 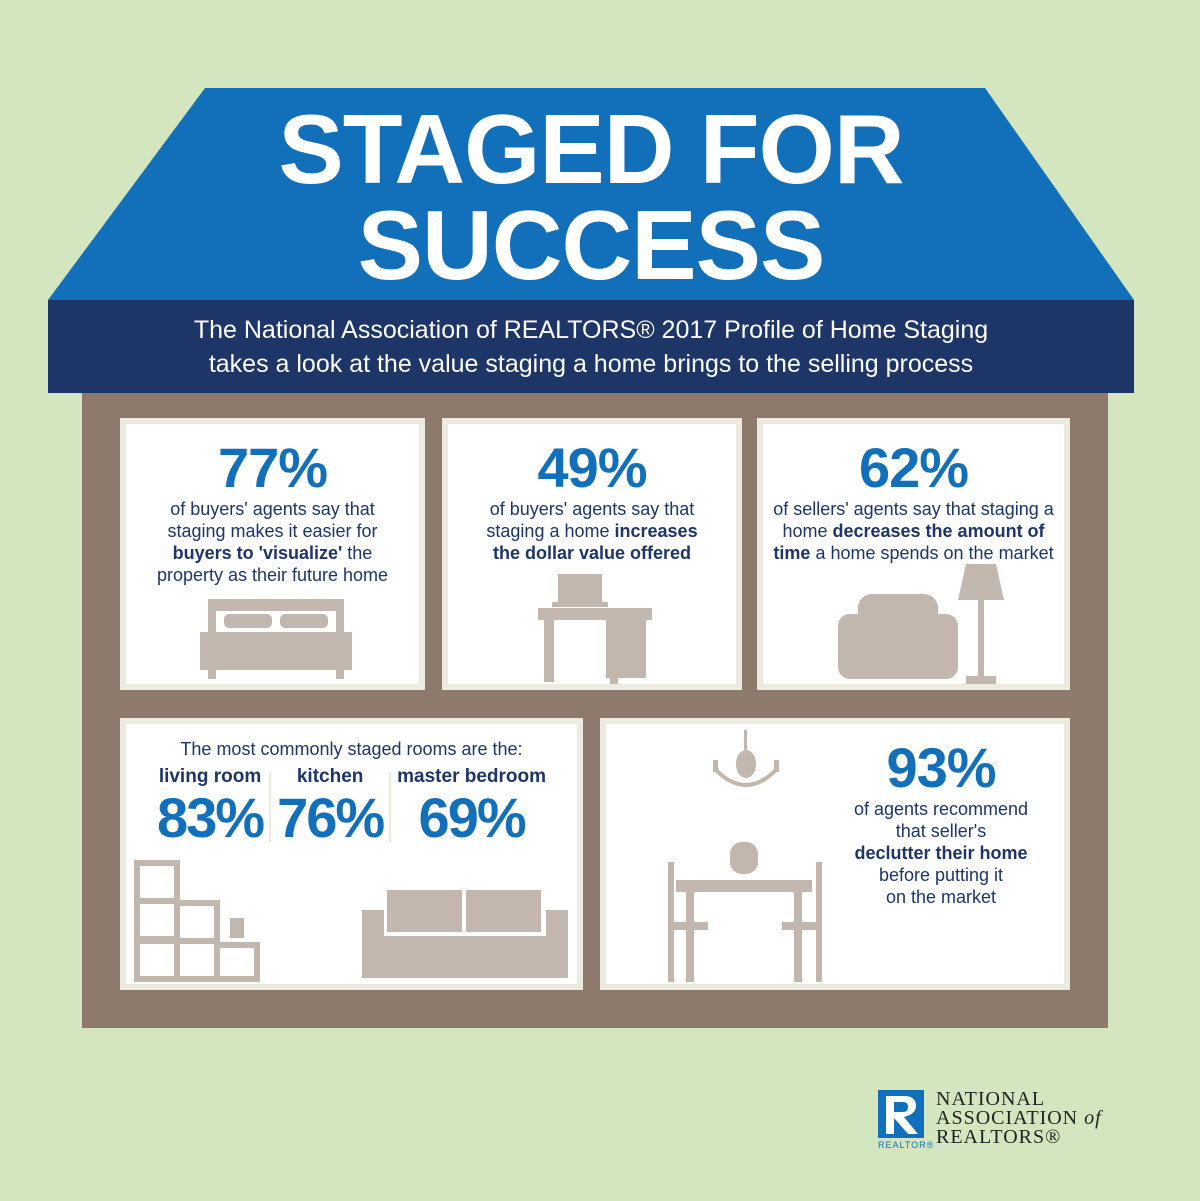 I want to click on dining-table-icon, so click(x=745, y=912).